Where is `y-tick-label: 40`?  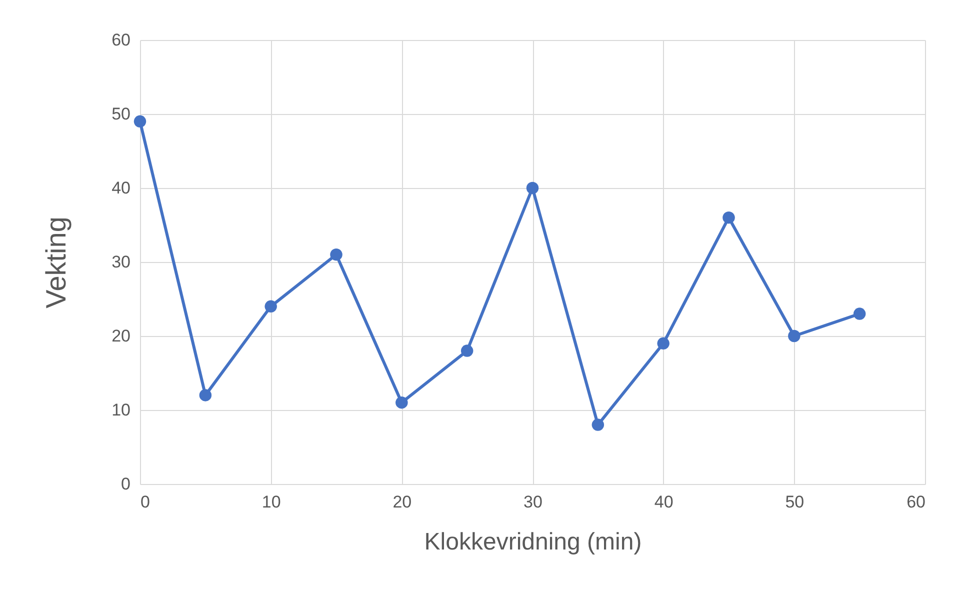 y-tick-label: 40 is located at coordinates (121, 188).